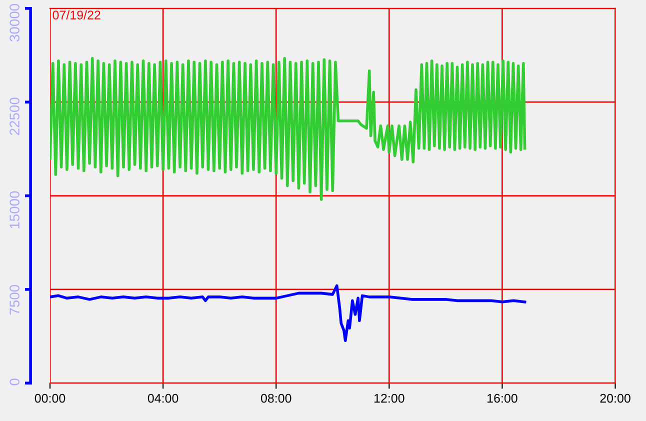 This screenshot has width=646, height=421. Describe the element at coordinates (276, 398) in the screenshot. I see `x-tick-label: 08:00` at that location.